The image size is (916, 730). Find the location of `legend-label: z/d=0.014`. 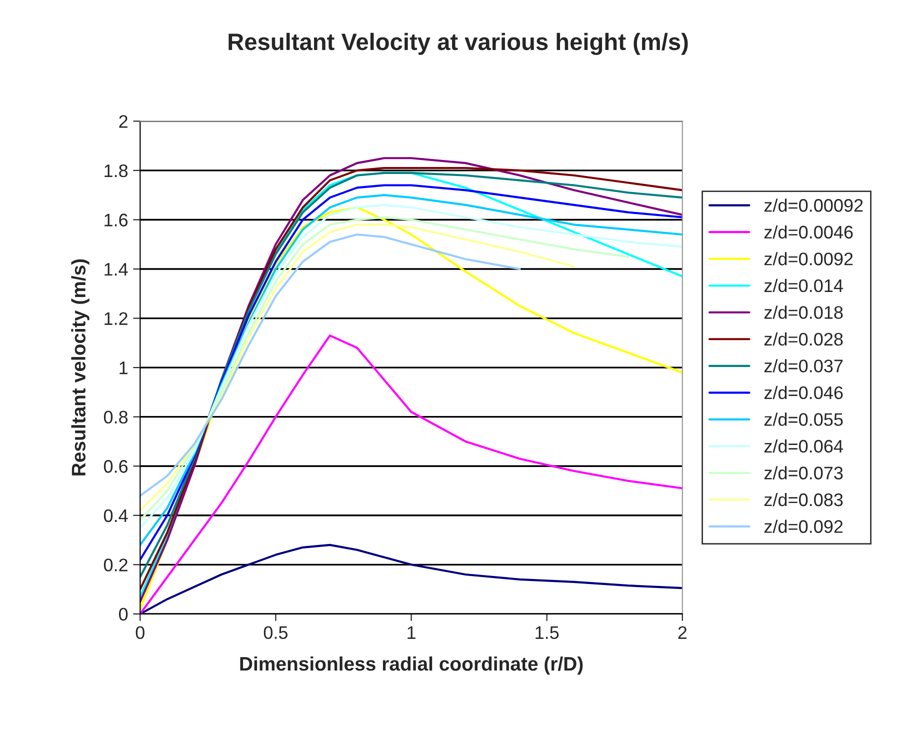

legend-label: z/d=0.014 is located at coordinates (803, 285).